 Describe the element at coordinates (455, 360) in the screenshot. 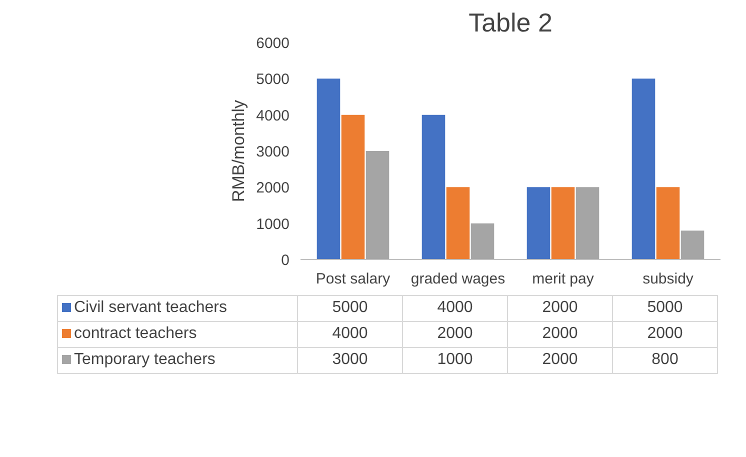

I see `data-label: 1000` at that location.